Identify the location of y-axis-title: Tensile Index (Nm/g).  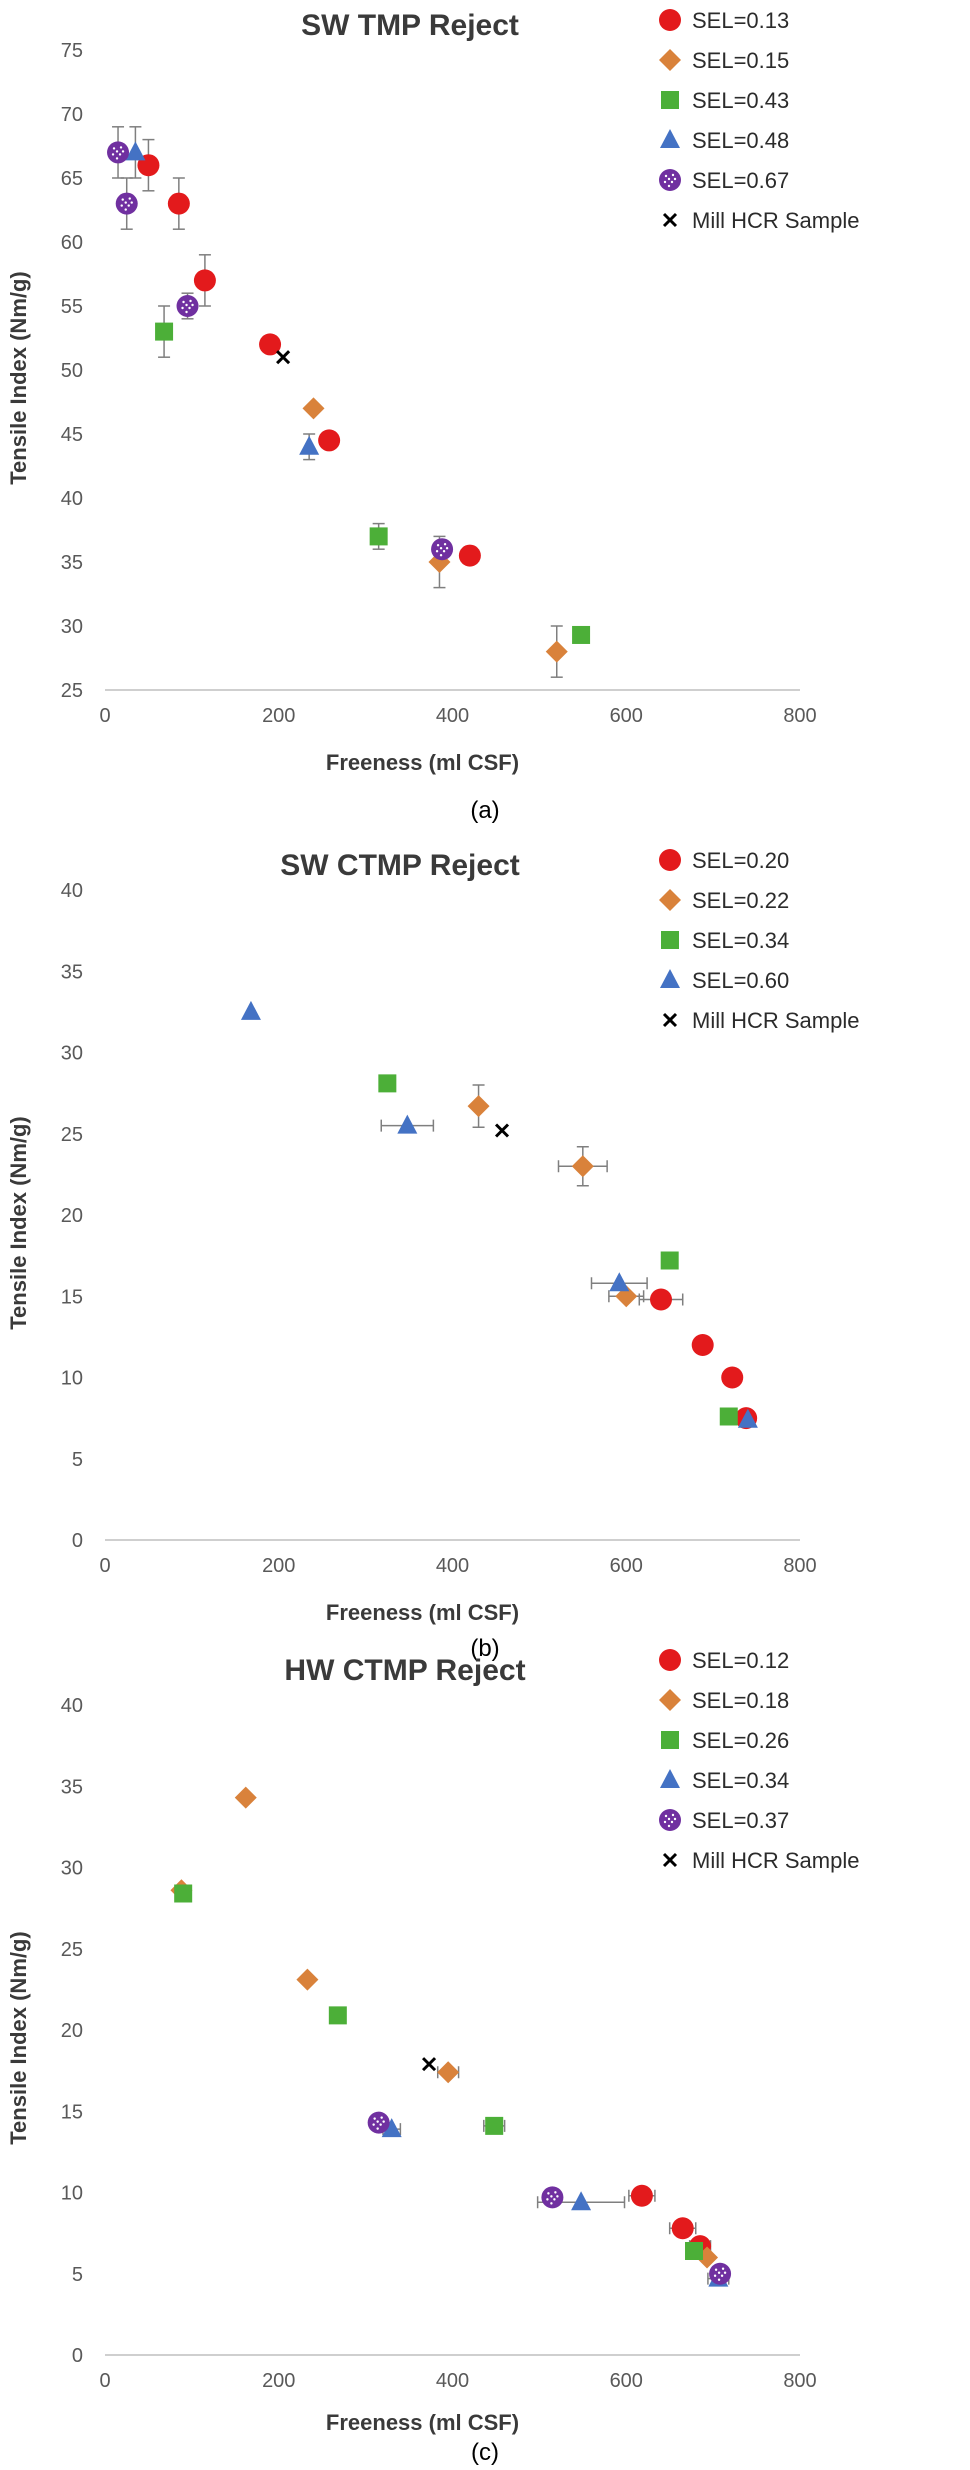
(18, 378).